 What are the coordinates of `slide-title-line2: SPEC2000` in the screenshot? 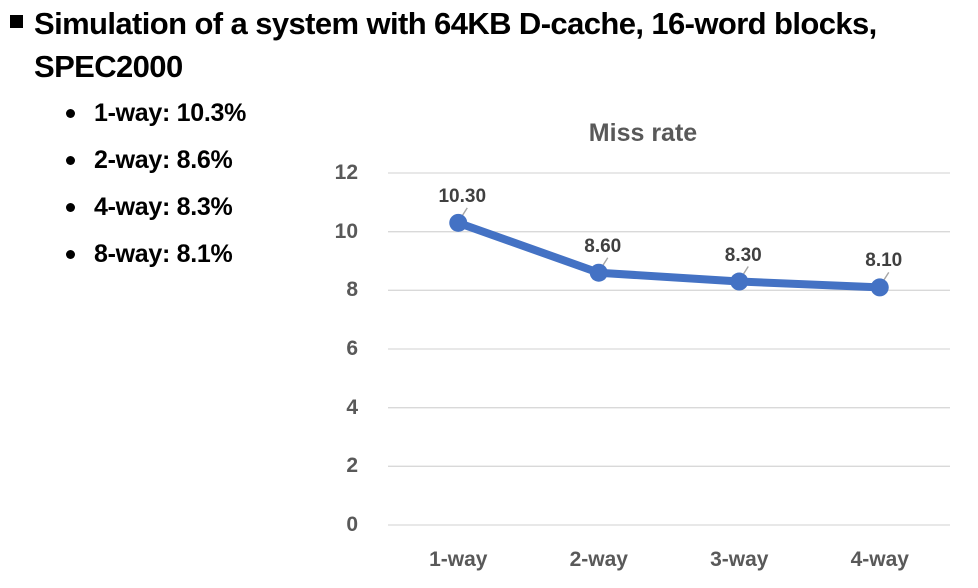 It's located at (108, 66).